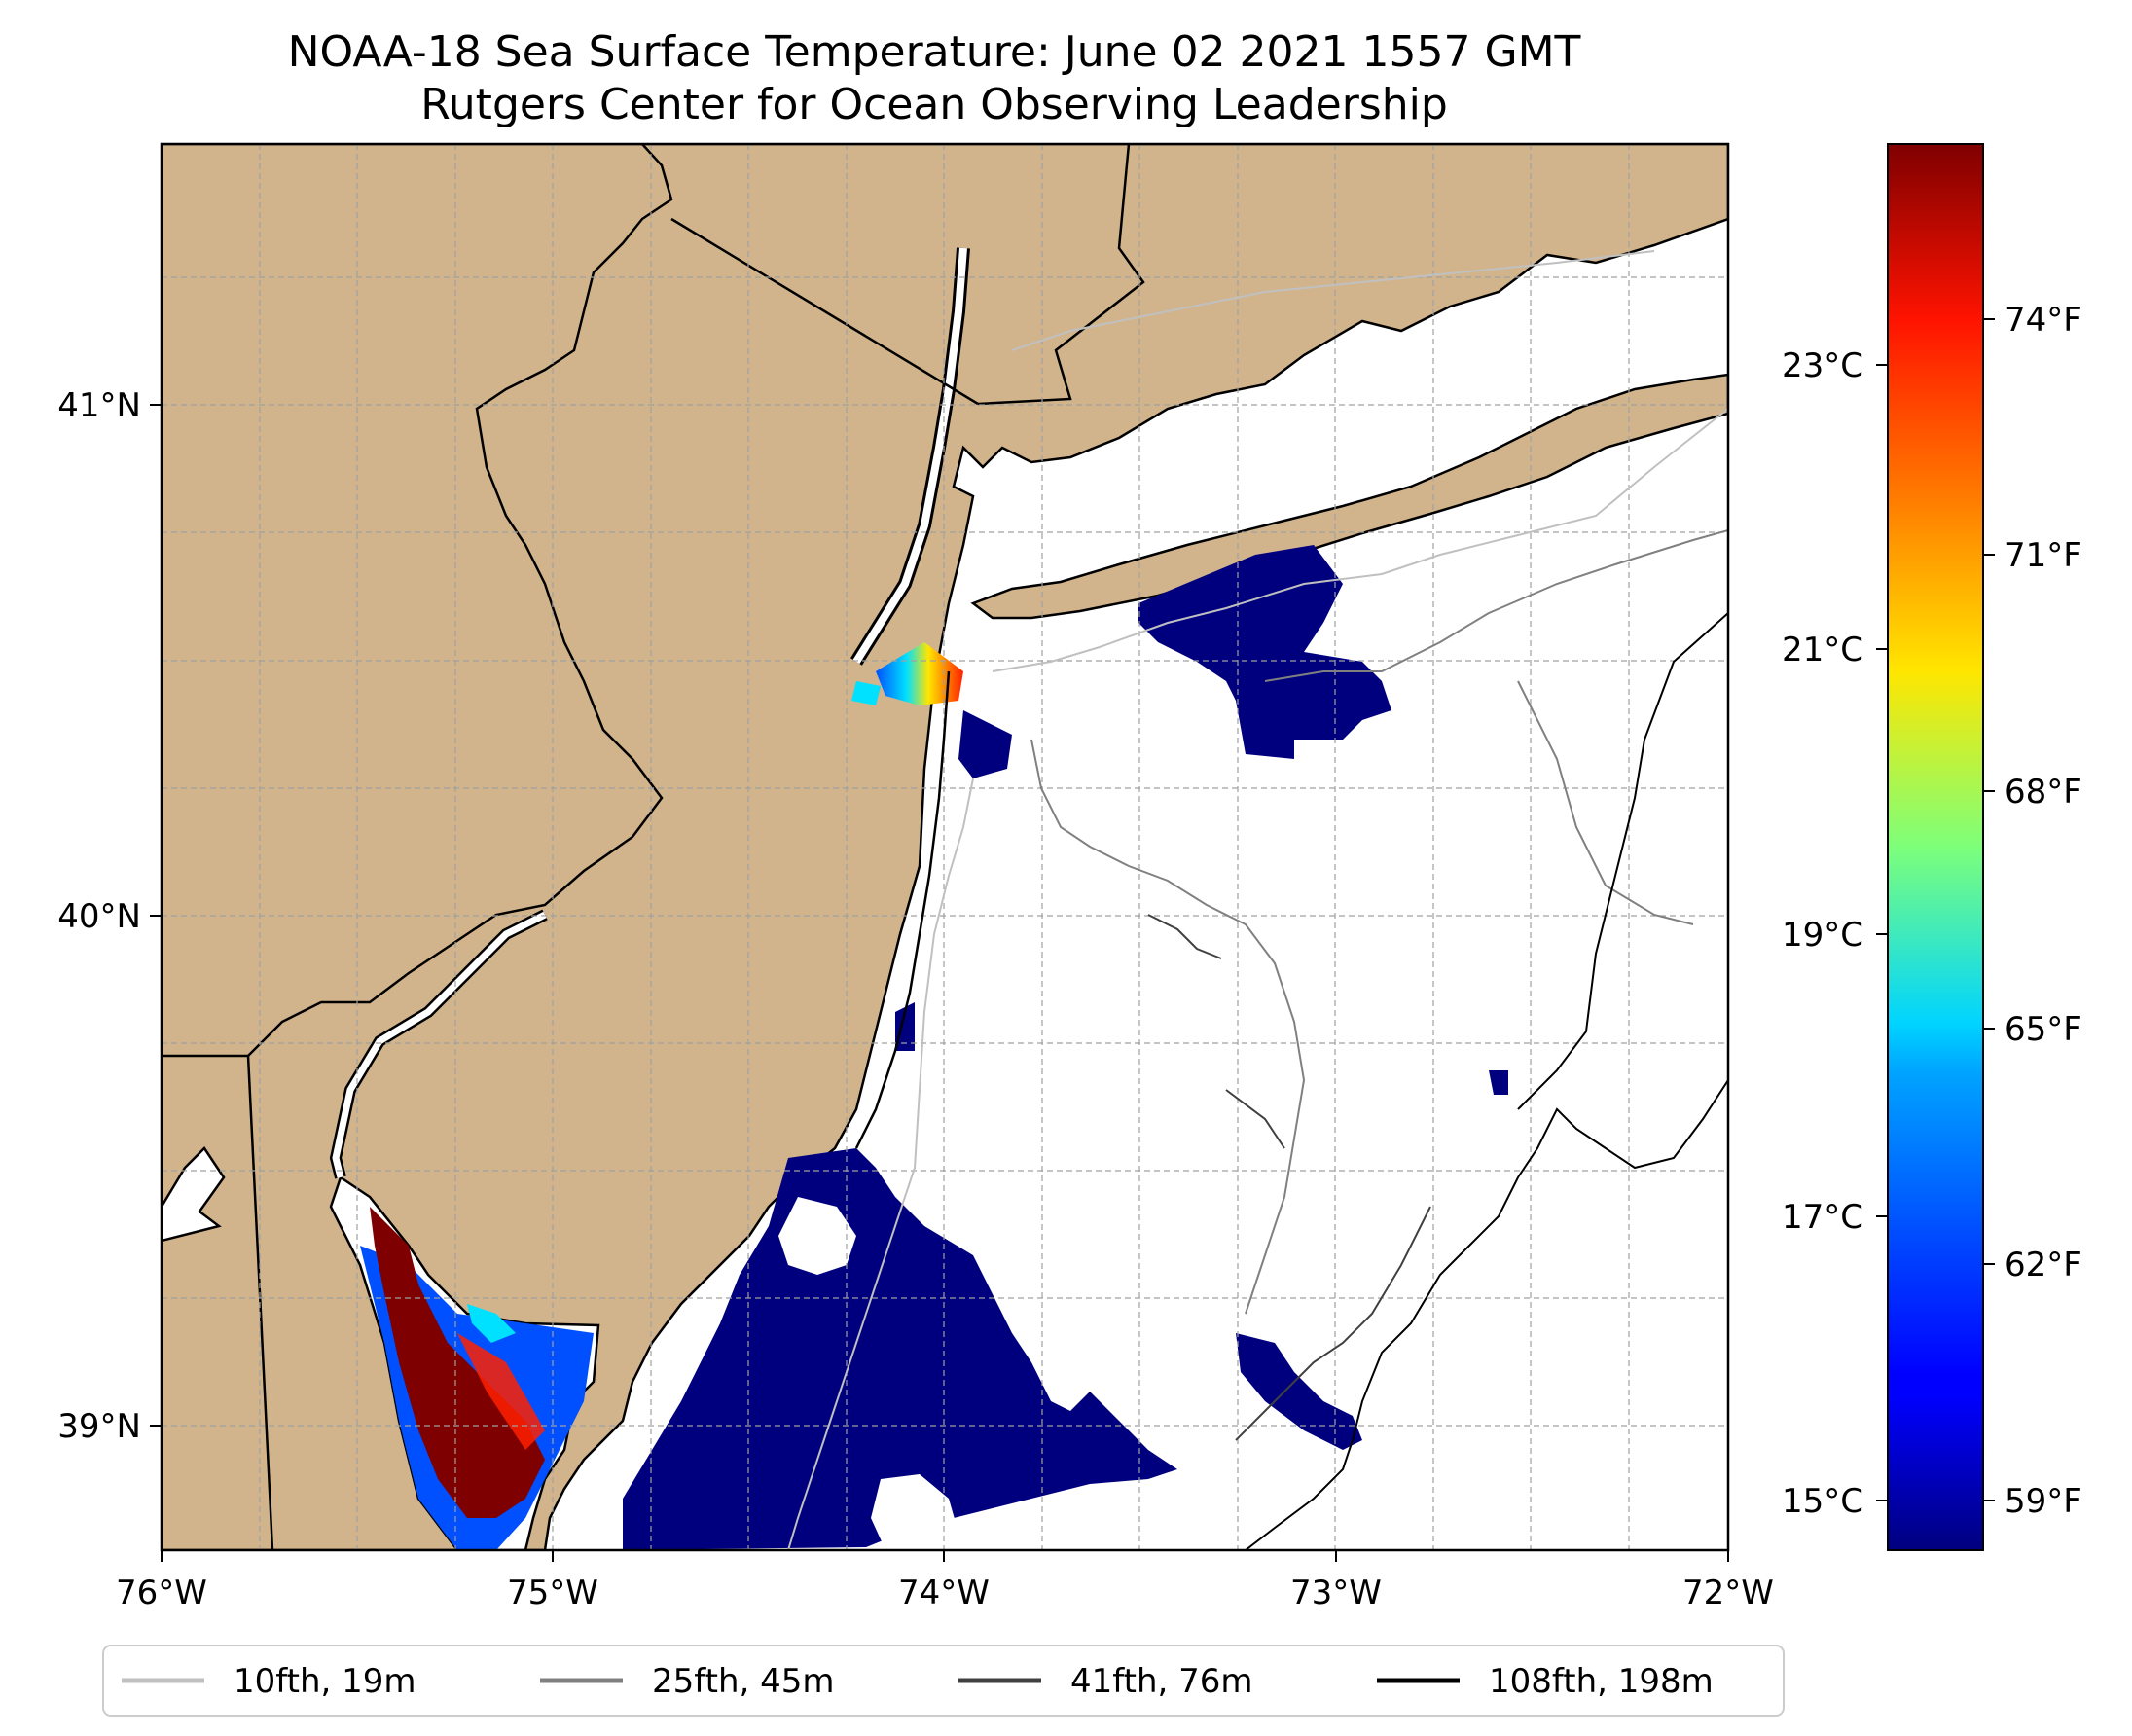 This screenshot has width=2132, height=1736. I want to click on legend-label: 41fth, 76m, so click(1161, 1682).